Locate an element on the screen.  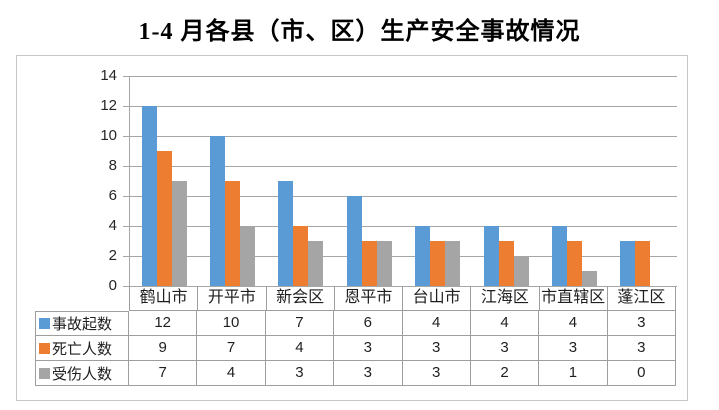
category-header-cell: 鹤山市 is located at coordinates (164, 298).